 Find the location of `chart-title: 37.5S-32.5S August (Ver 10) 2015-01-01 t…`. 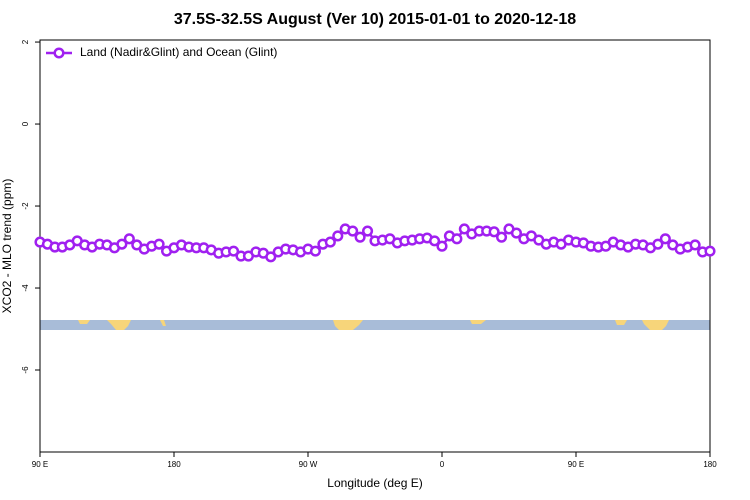

chart-title: 37.5S-32.5S August (Ver 10) 2015-01-01 t… is located at coordinates (375, 19).